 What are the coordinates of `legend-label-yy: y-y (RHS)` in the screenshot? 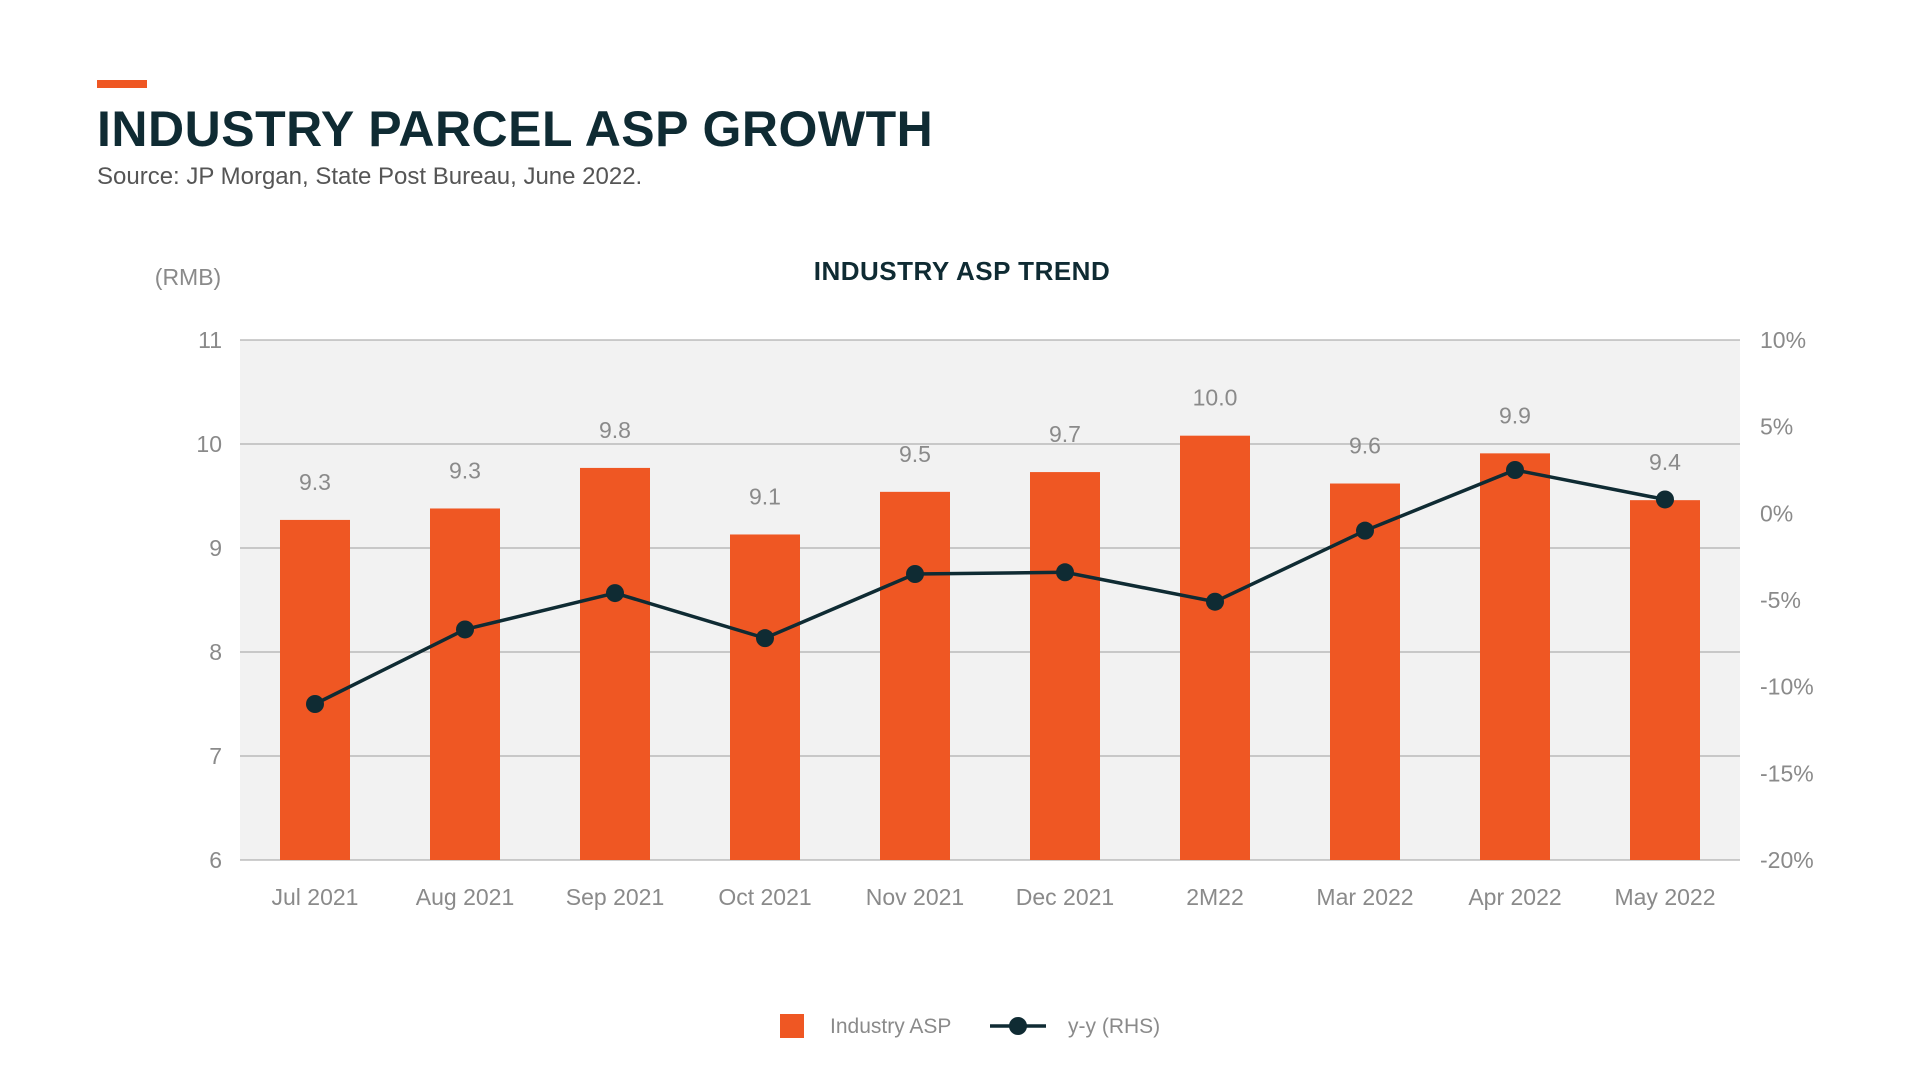 It's located at (1114, 1026).